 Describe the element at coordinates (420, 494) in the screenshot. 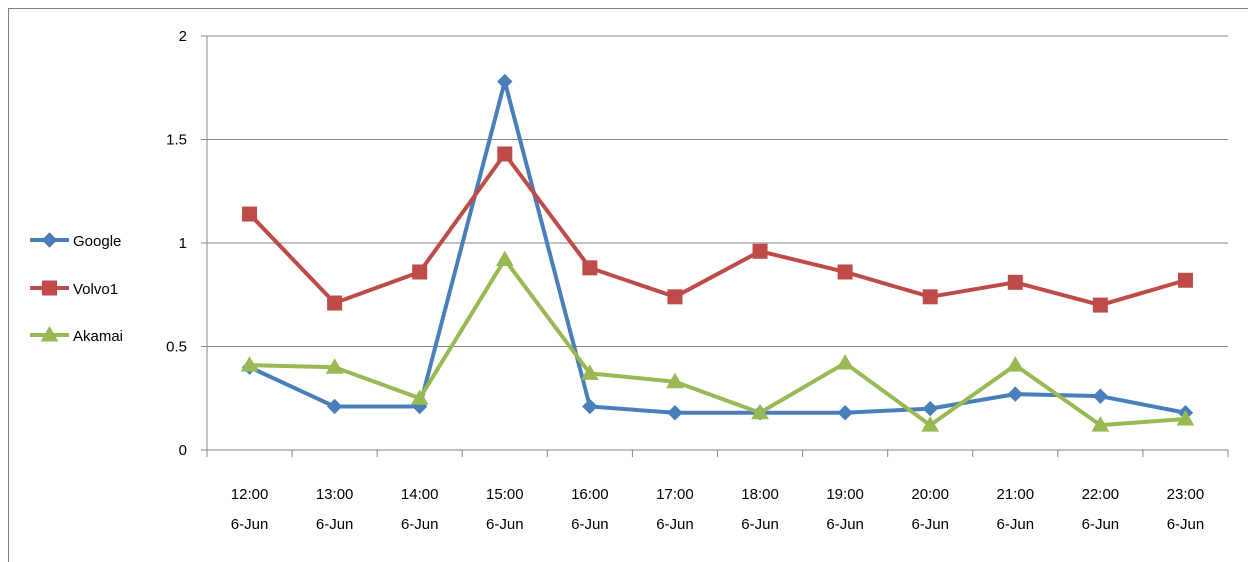

I see `x-tick-label-time: 14:00` at that location.